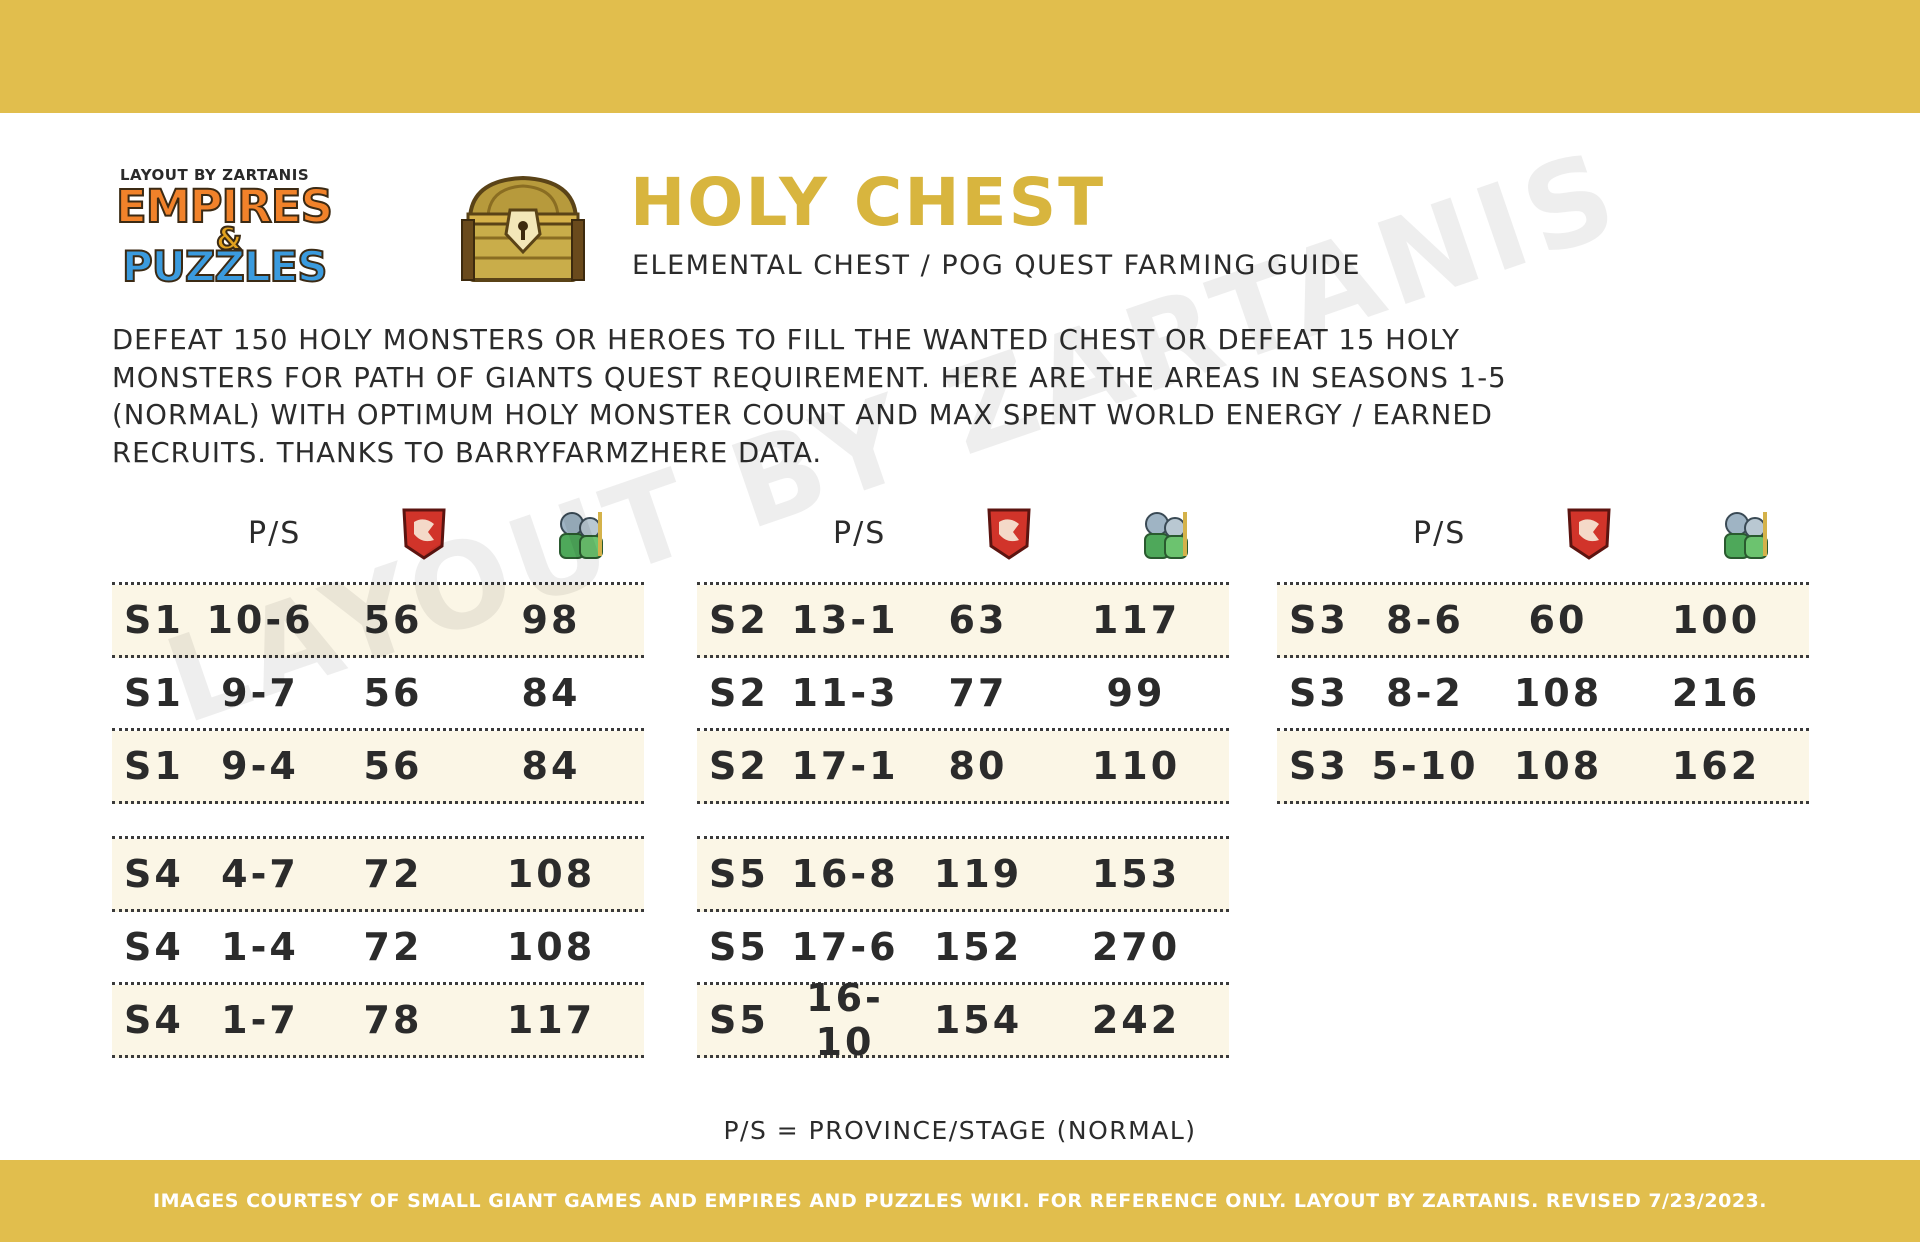  What do you see at coordinates (224, 266) in the screenshot?
I see `logo-word-puzzles: PUZZLES` at bounding box center [224, 266].